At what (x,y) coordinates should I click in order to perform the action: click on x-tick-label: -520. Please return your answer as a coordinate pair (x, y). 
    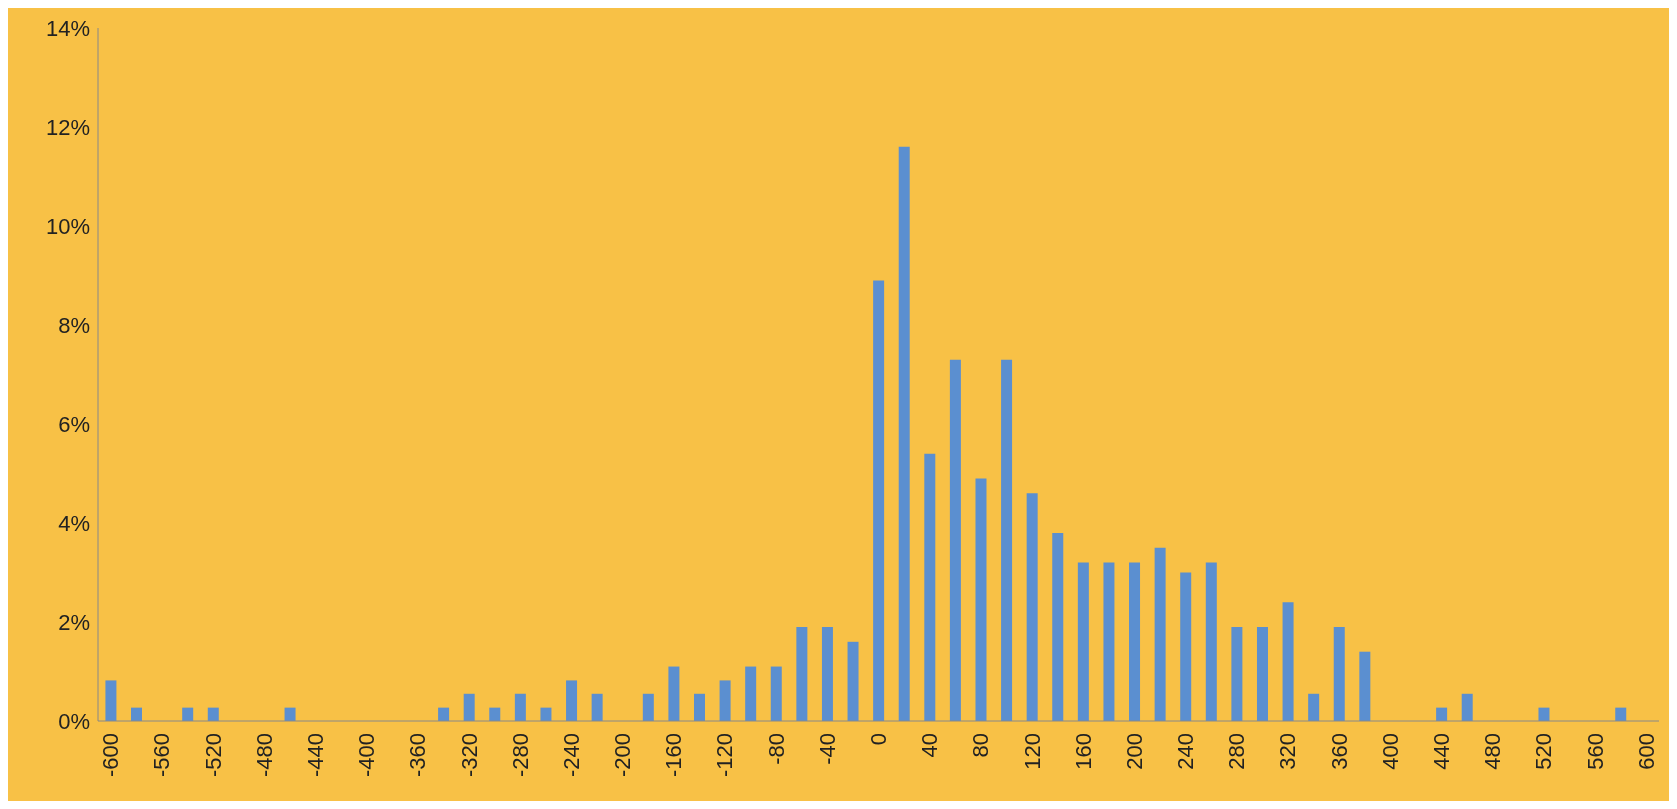
    Looking at the image, I should click on (213, 755).